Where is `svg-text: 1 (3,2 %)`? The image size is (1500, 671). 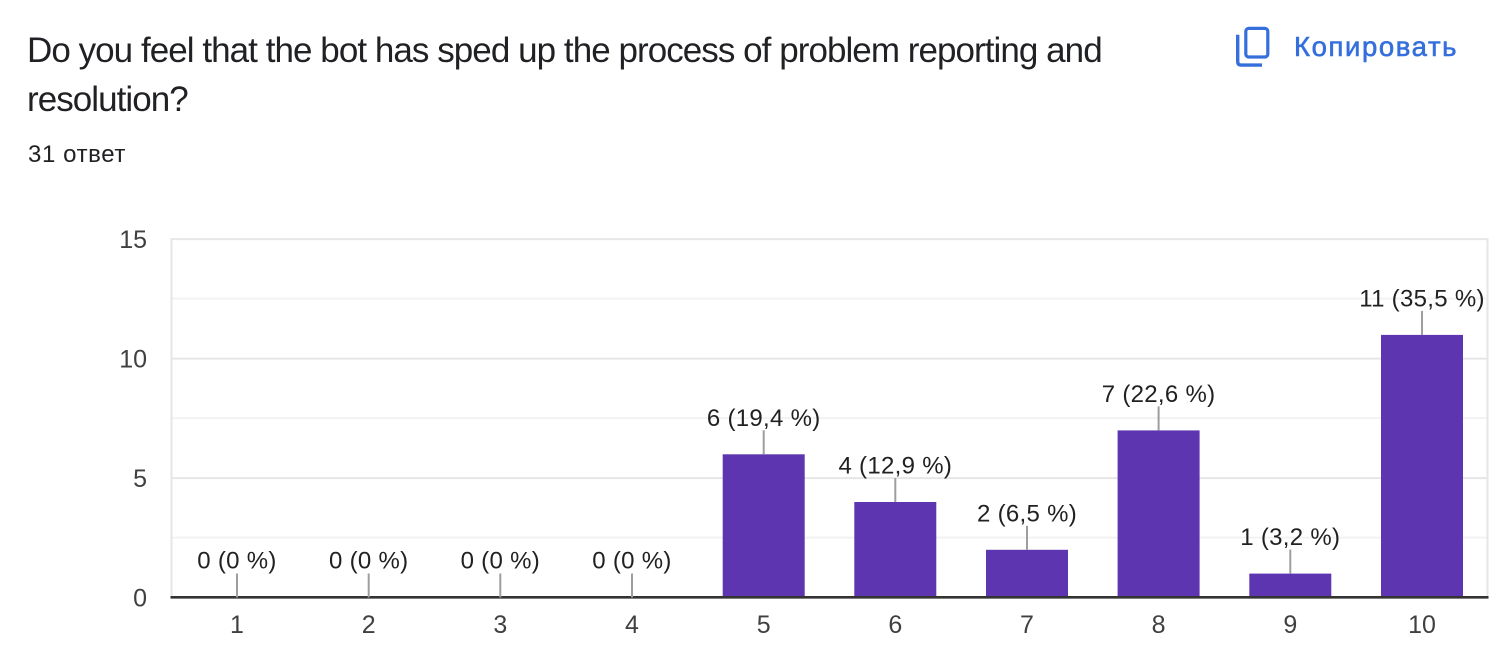 svg-text: 1 (3,2 %) is located at coordinates (1290, 537).